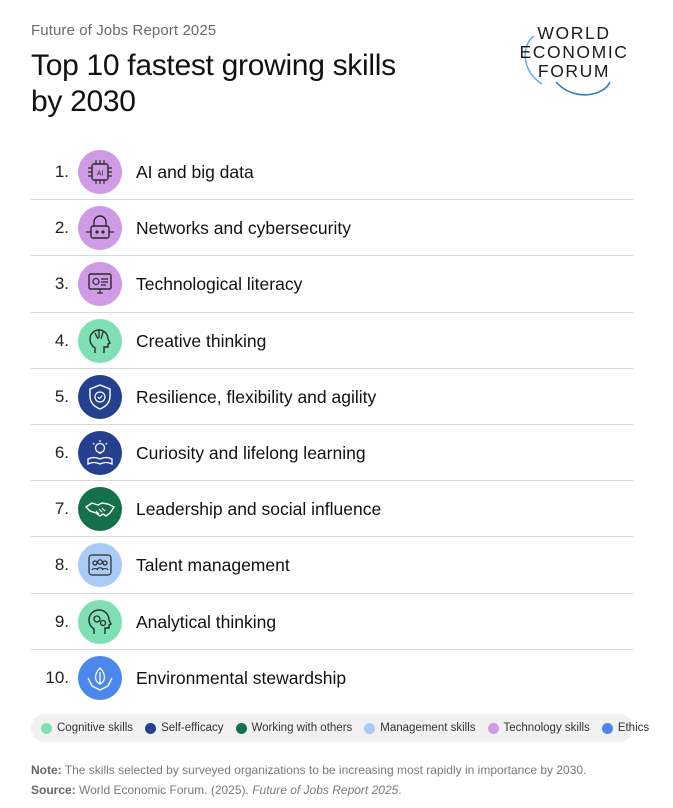 The image size is (673, 808). I want to click on padlock-network-icon, so click(100, 228).